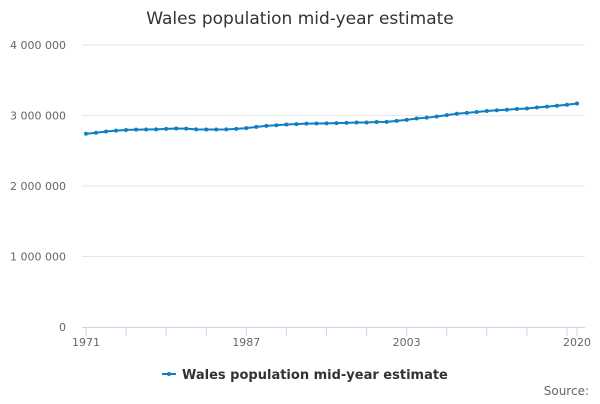 Image resolution: width=600 pixels, height=404 pixels. What do you see at coordinates (38, 186) in the screenshot?
I see `y-tick-label: 2 000 000` at bounding box center [38, 186].